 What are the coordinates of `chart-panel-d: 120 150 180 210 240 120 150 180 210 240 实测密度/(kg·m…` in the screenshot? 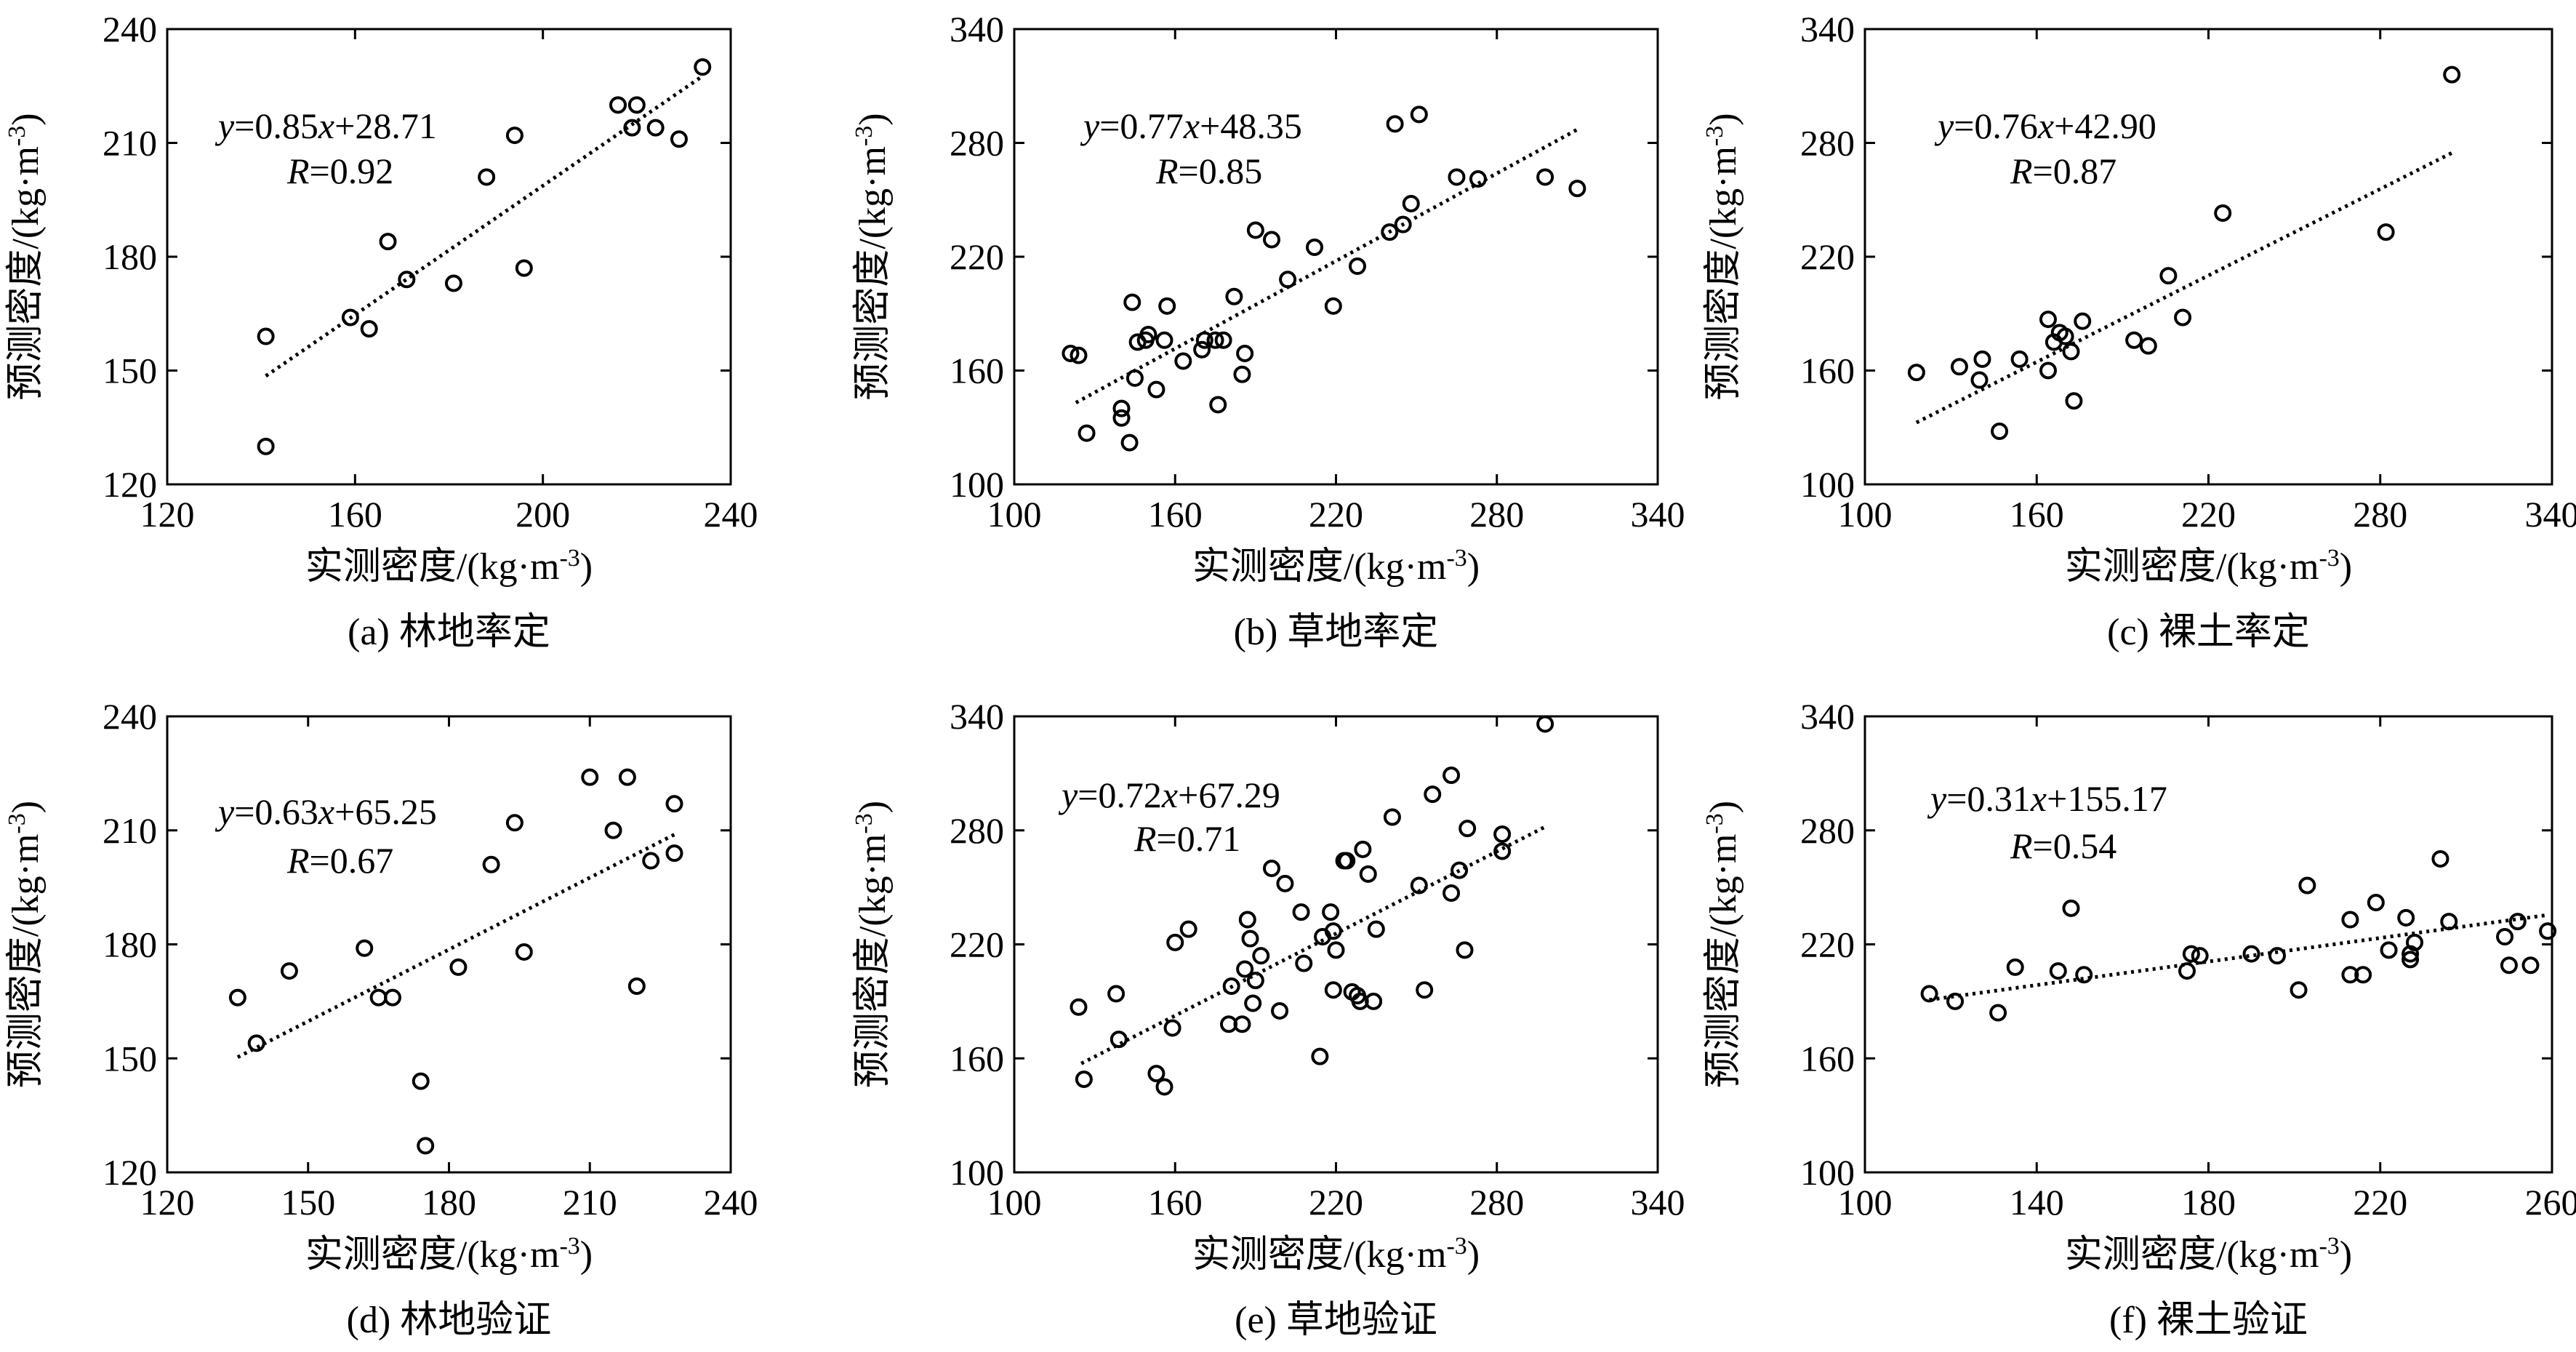 It's located at (381, 1018).